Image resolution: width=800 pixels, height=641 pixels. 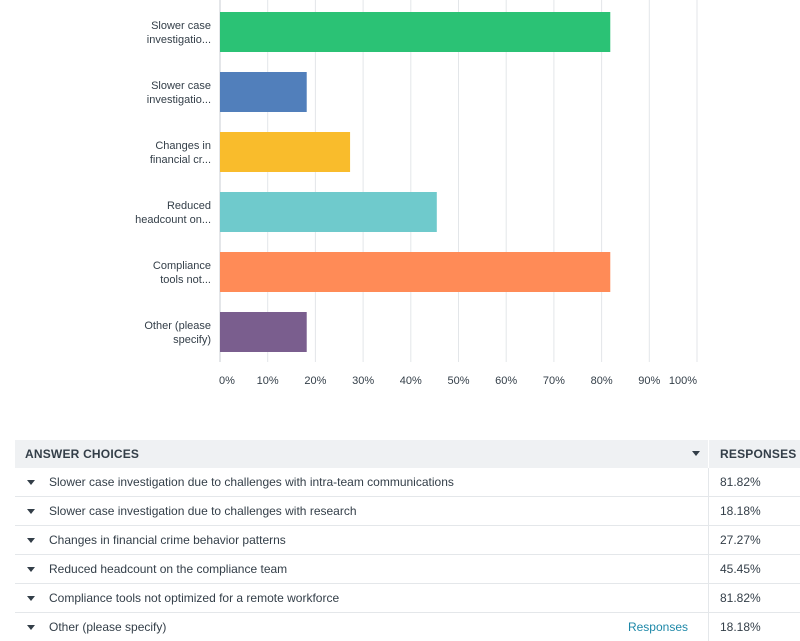 I want to click on x-tick-label: 30%, so click(x=363, y=381).